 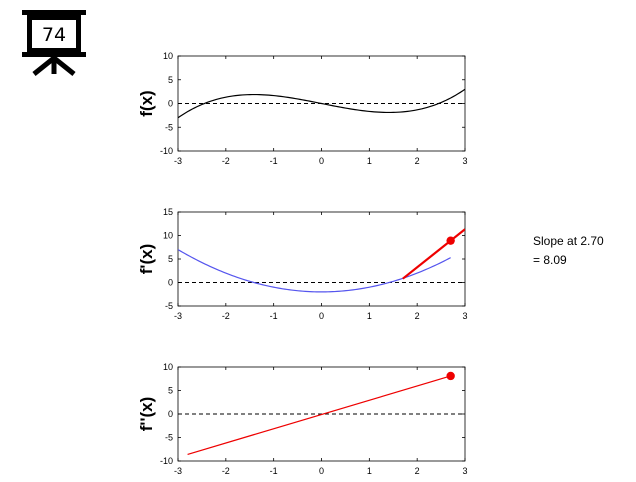 I want to click on y-axis-label: f''(x), so click(x=146, y=414).